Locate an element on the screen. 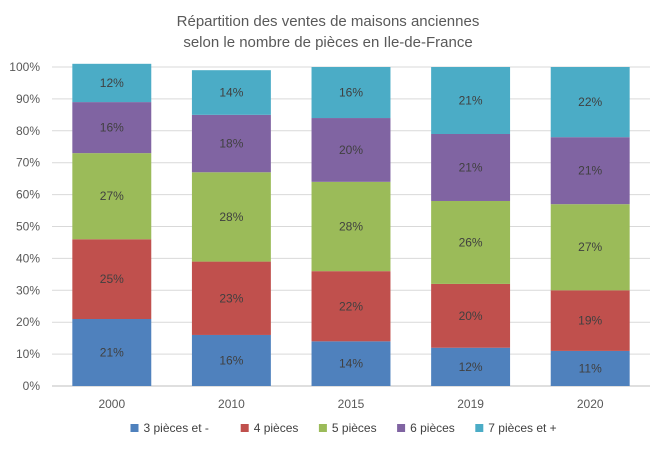  y-tick-label: 100% is located at coordinates (24, 67).